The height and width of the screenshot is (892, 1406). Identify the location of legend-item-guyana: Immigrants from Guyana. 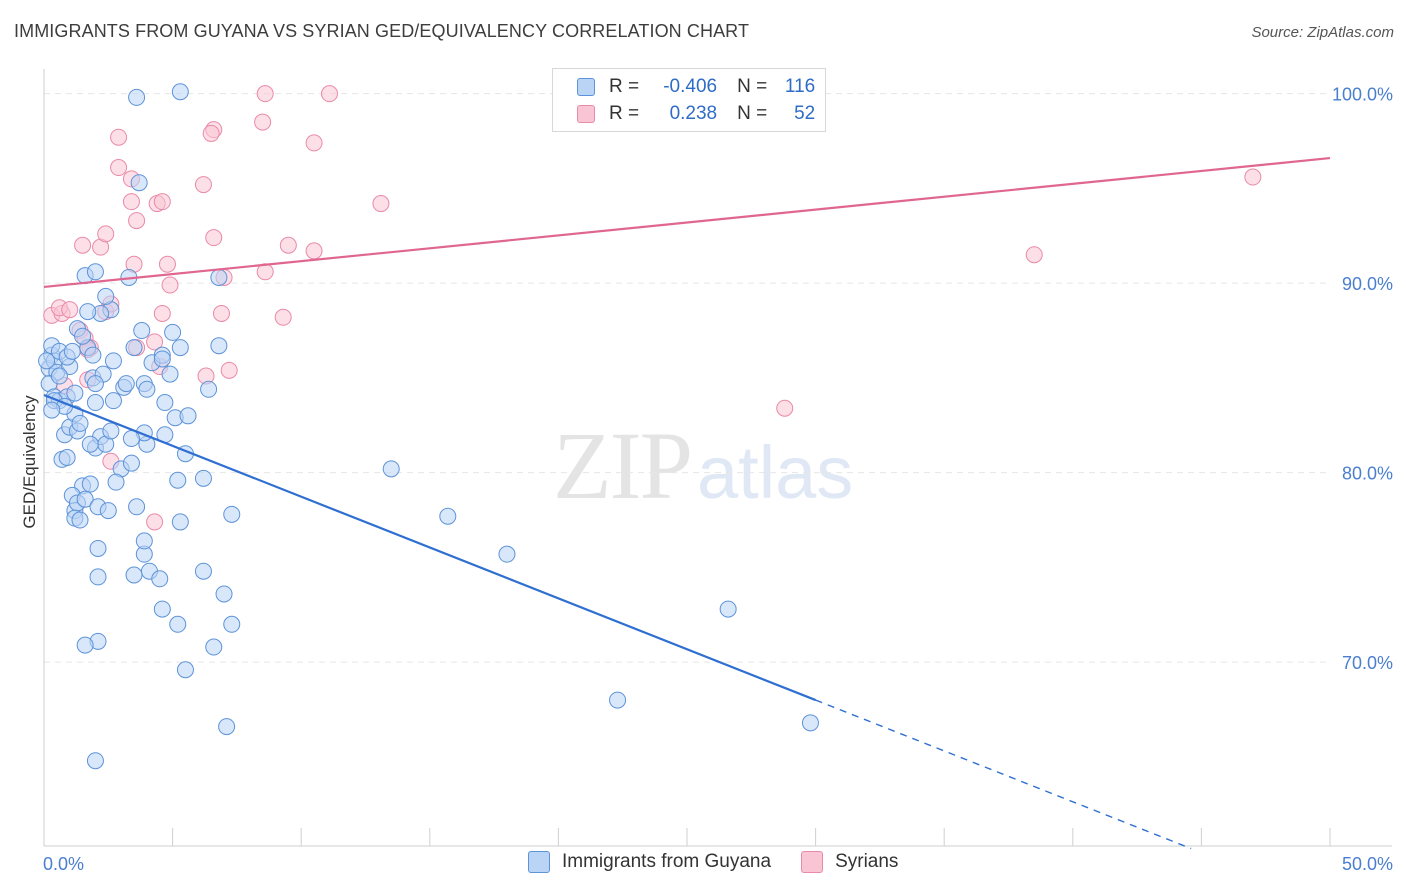
(649, 862).